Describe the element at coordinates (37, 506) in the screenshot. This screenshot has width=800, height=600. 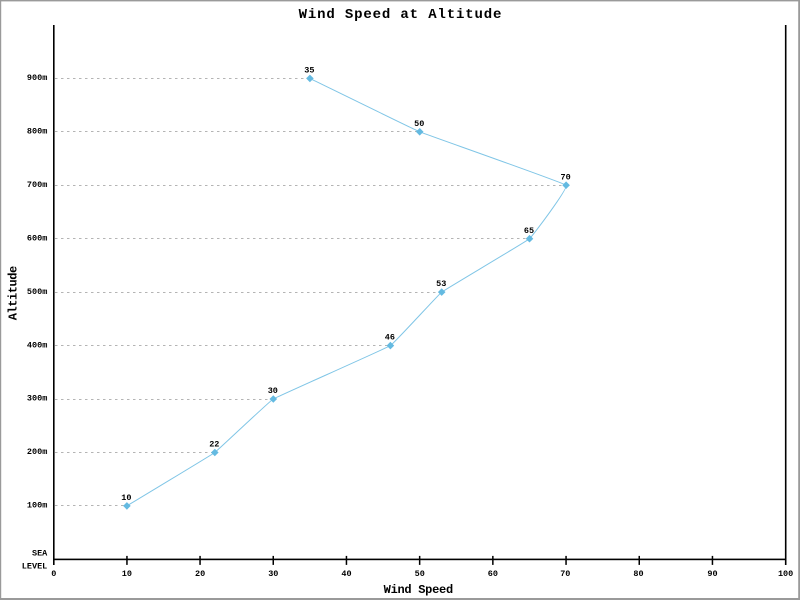
I see `svg-text: 100m` at that location.